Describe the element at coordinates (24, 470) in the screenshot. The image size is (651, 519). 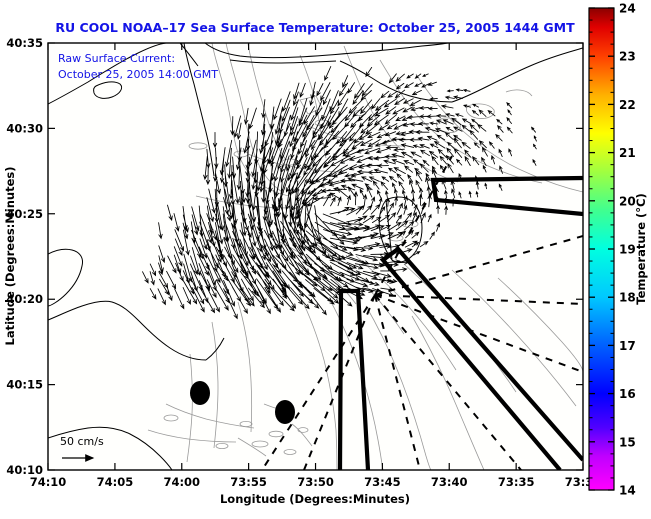
I see `y-tick-label: 40:10` at that location.